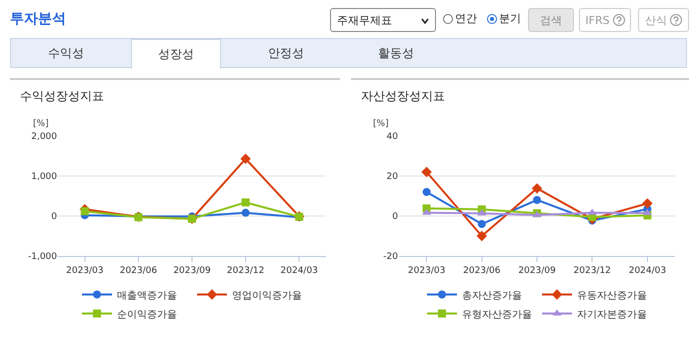  Describe the element at coordinates (551, 20) in the screenshot. I see `text: 검색` at that location.